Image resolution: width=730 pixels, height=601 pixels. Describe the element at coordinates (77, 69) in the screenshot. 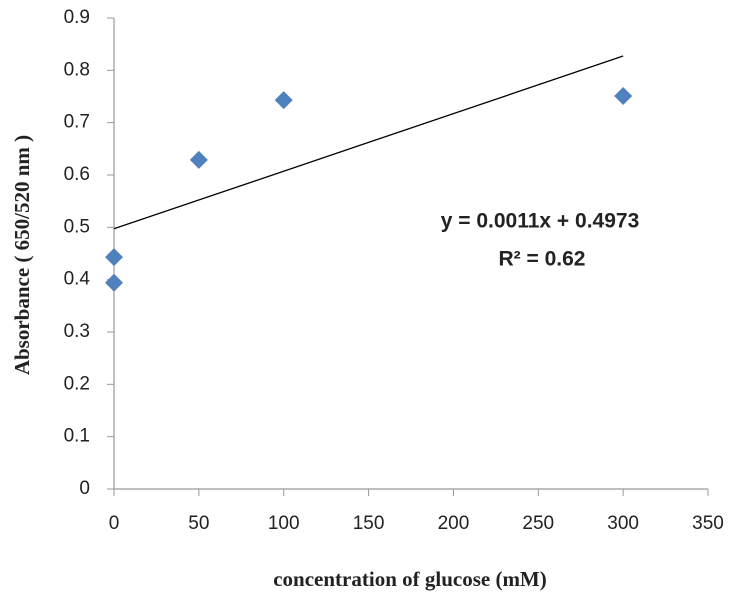

I see `y-tick-label: 0.8` at that location.